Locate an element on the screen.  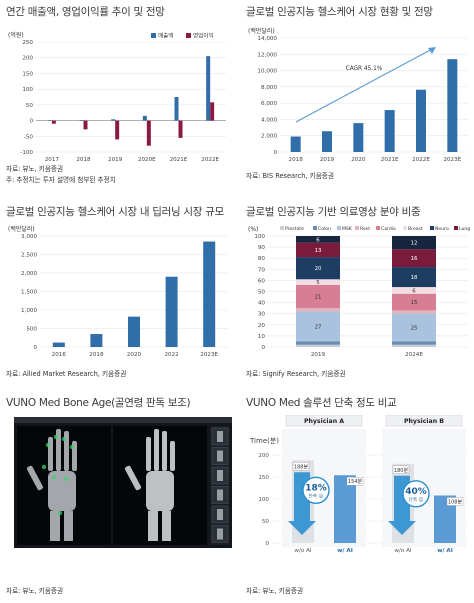
data-label: 6 is located at coordinates (414, 291).